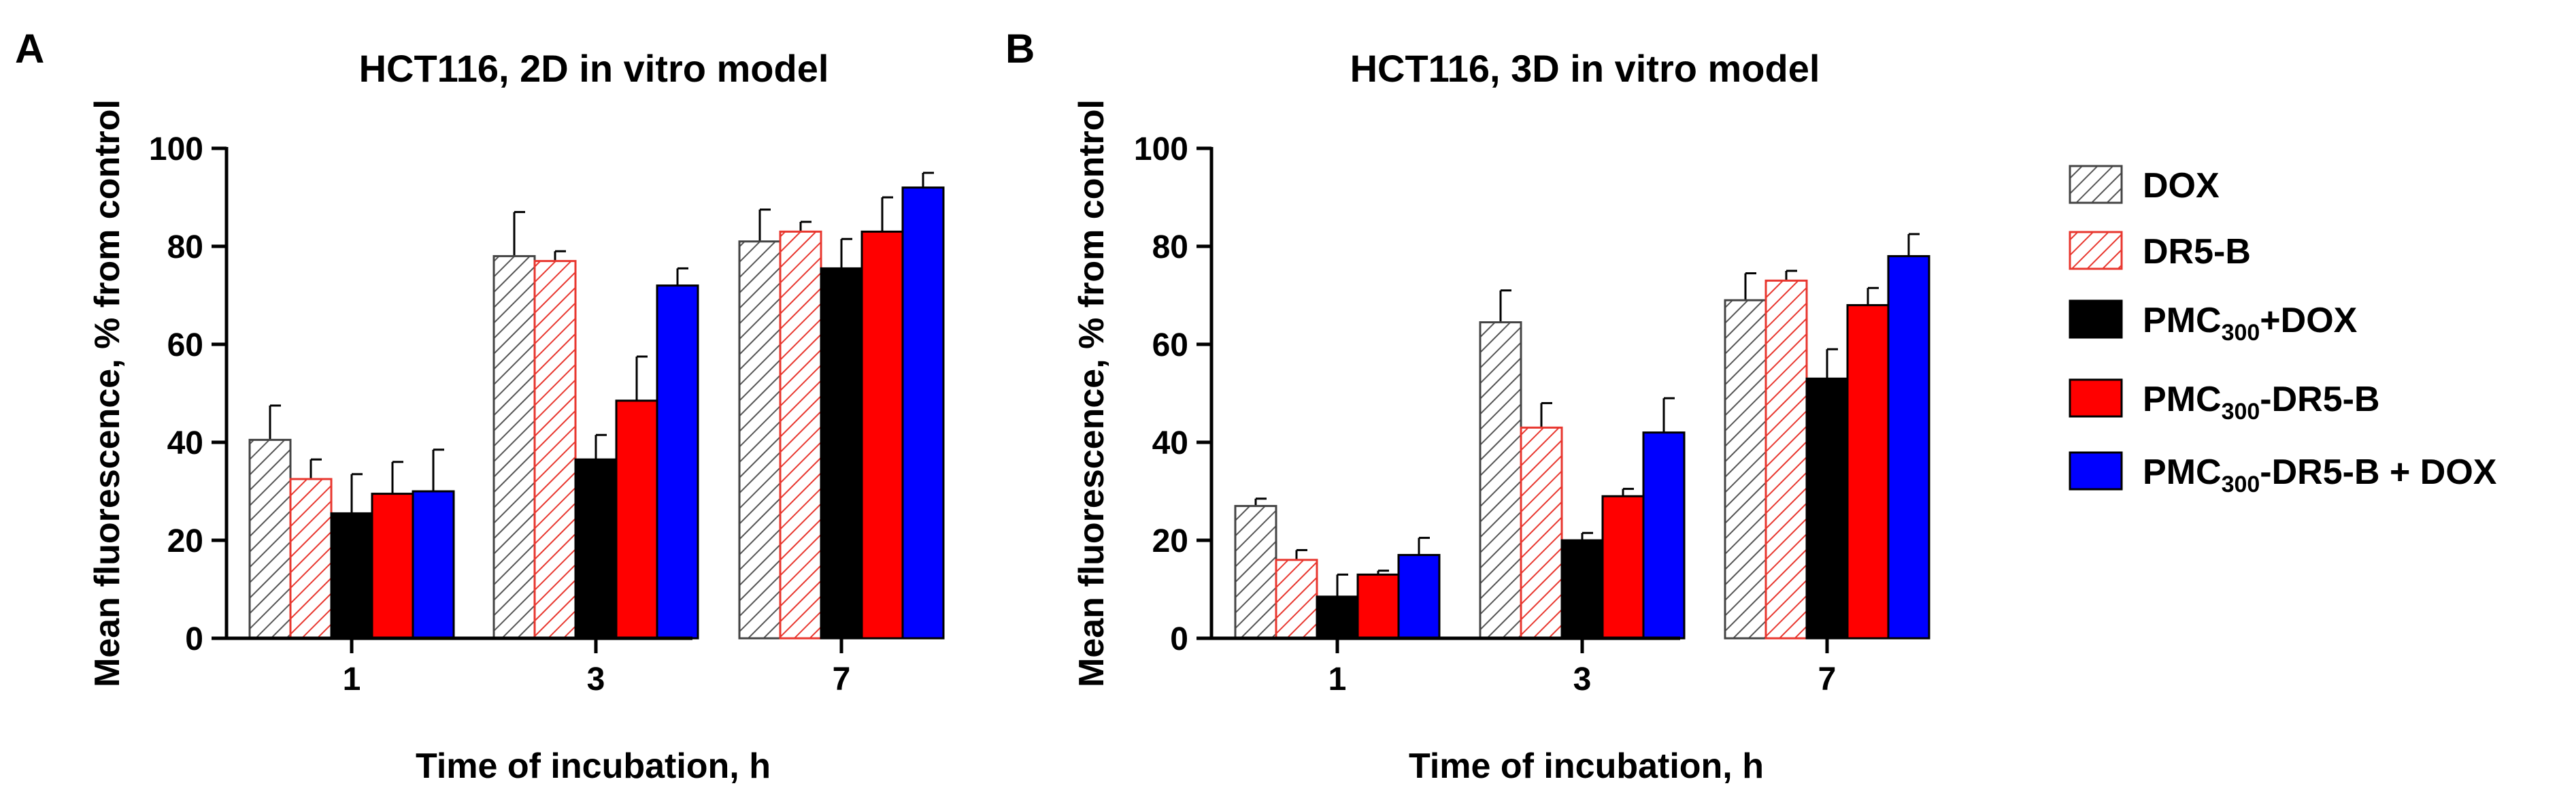 This screenshot has width=2576, height=805. Describe the element at coordinates (2320, 475) in the screenshot. I see `legend-label-pmc-dr5b-dox: PMC300-DR5-B + DOX` at that location.